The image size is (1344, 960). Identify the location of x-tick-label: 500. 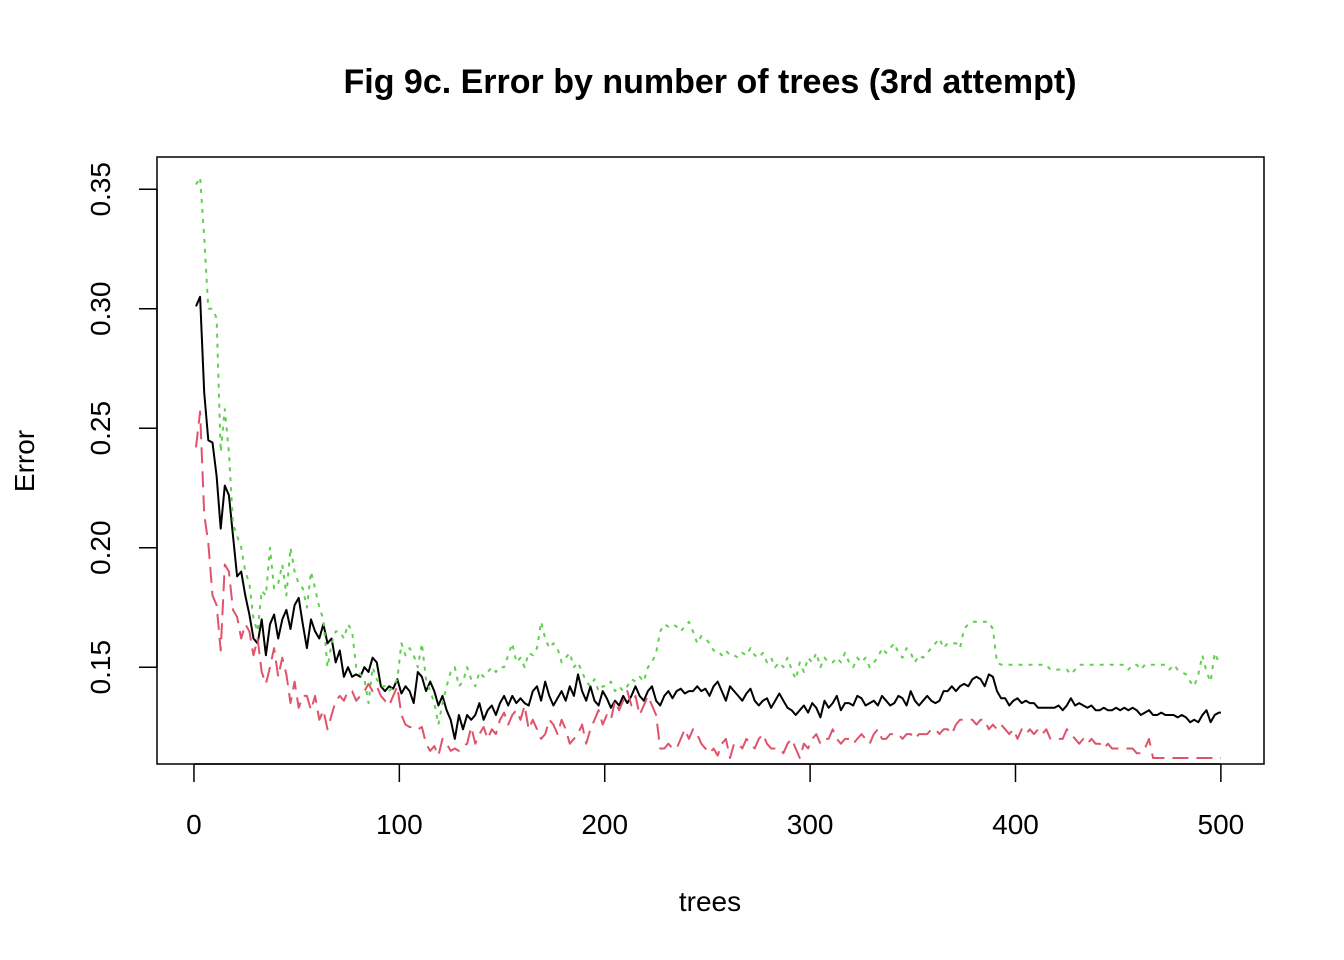
(1221, 824).